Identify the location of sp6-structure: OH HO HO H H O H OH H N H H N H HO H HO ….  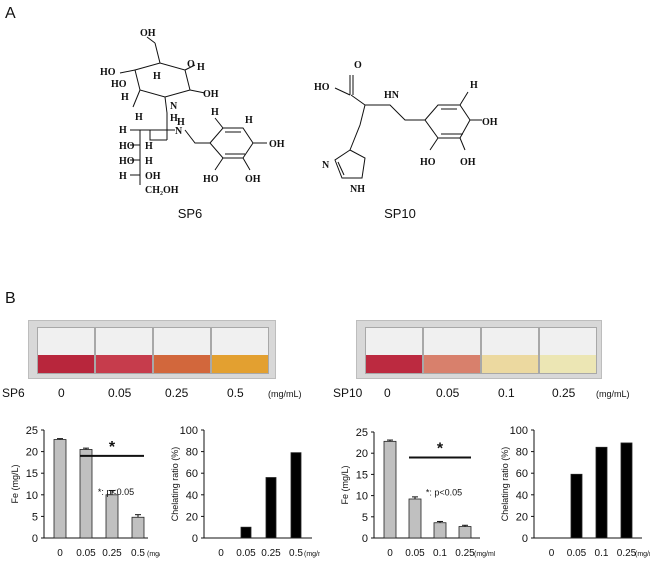
(192, 112).